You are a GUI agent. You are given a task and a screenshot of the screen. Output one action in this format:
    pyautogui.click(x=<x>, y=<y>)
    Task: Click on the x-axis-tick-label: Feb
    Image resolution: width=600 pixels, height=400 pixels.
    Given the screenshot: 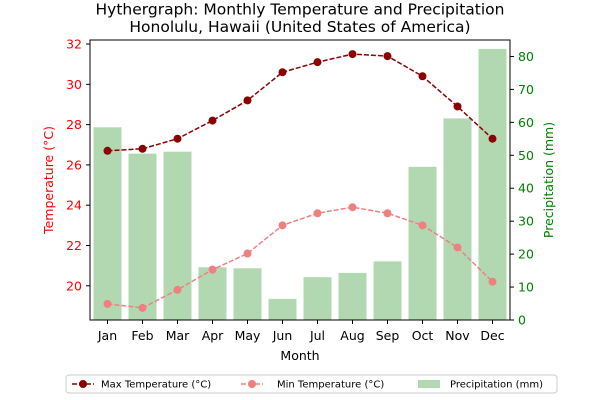 What is the action you would take?
    pyautogui.click(x=142, y=335)
    